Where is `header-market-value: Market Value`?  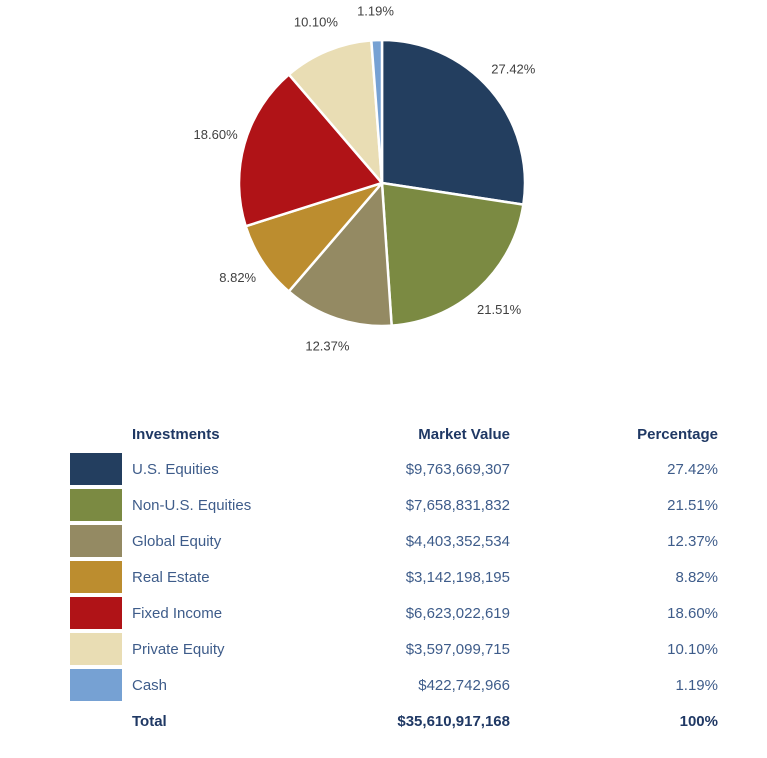 header-market-value: Market Value is located at coordinates (464, 434).